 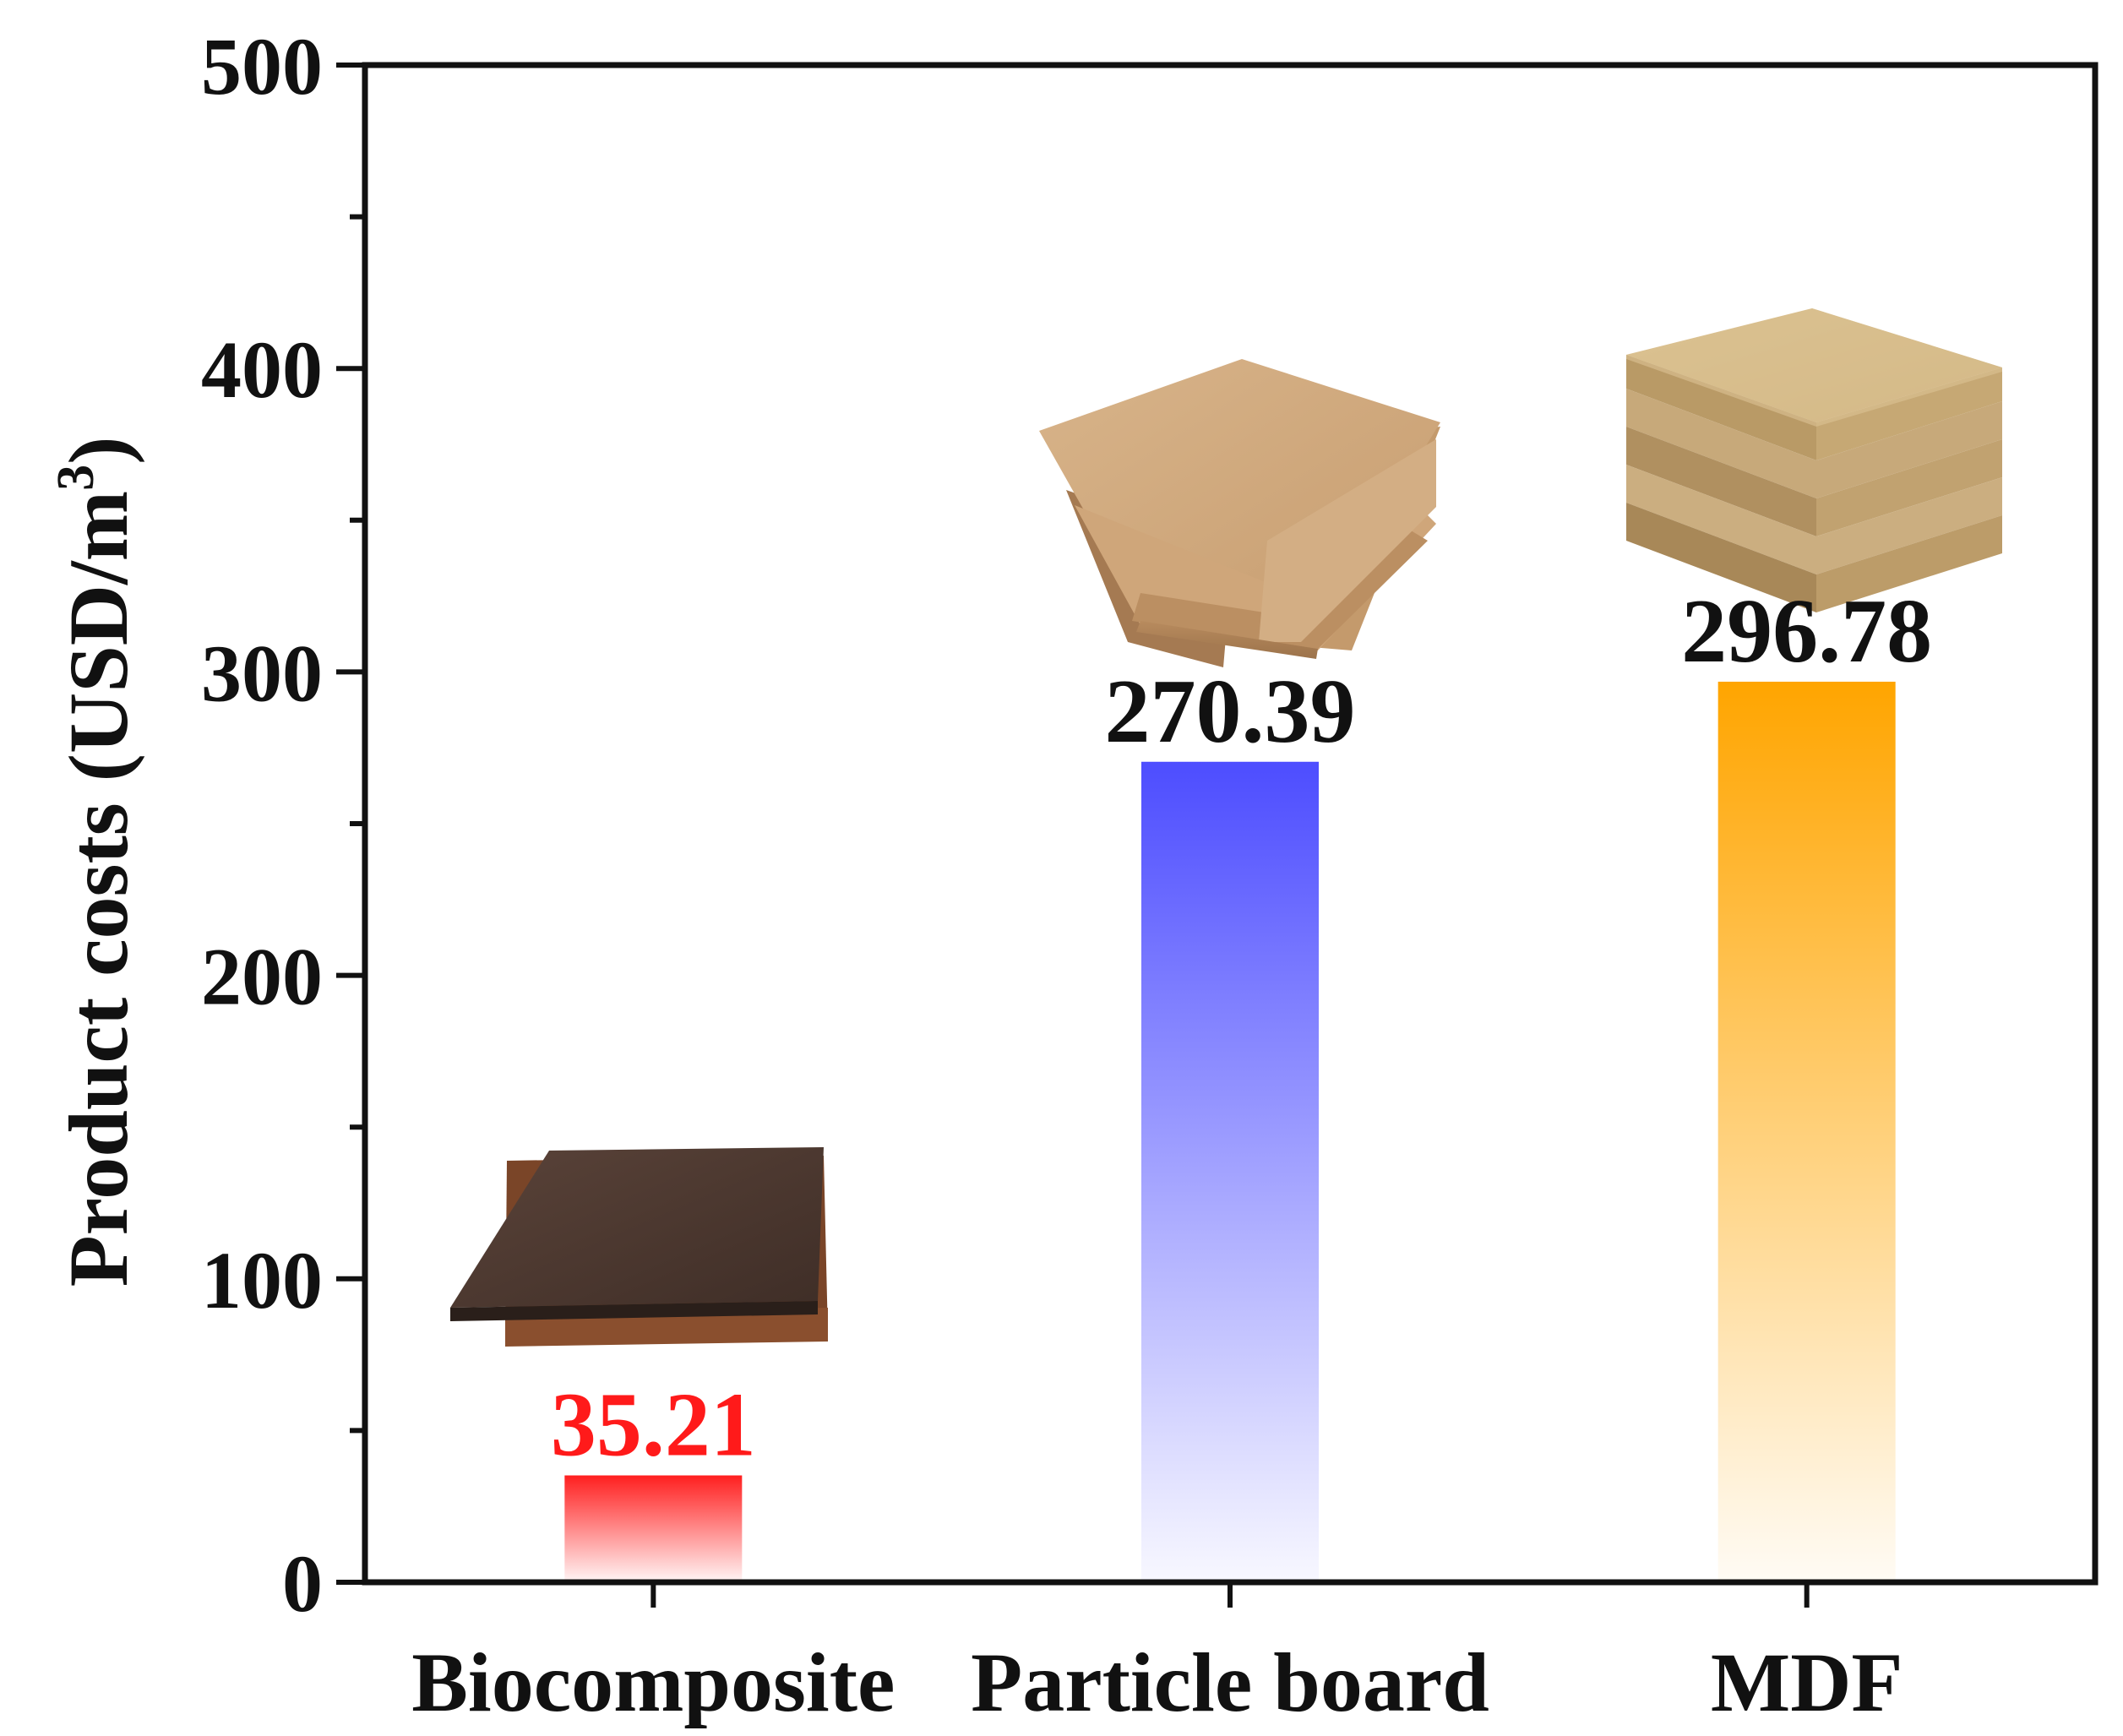 I want to click on tick-labels-layer: 0 100 200 300 400 500, so click(x=262, y=825).